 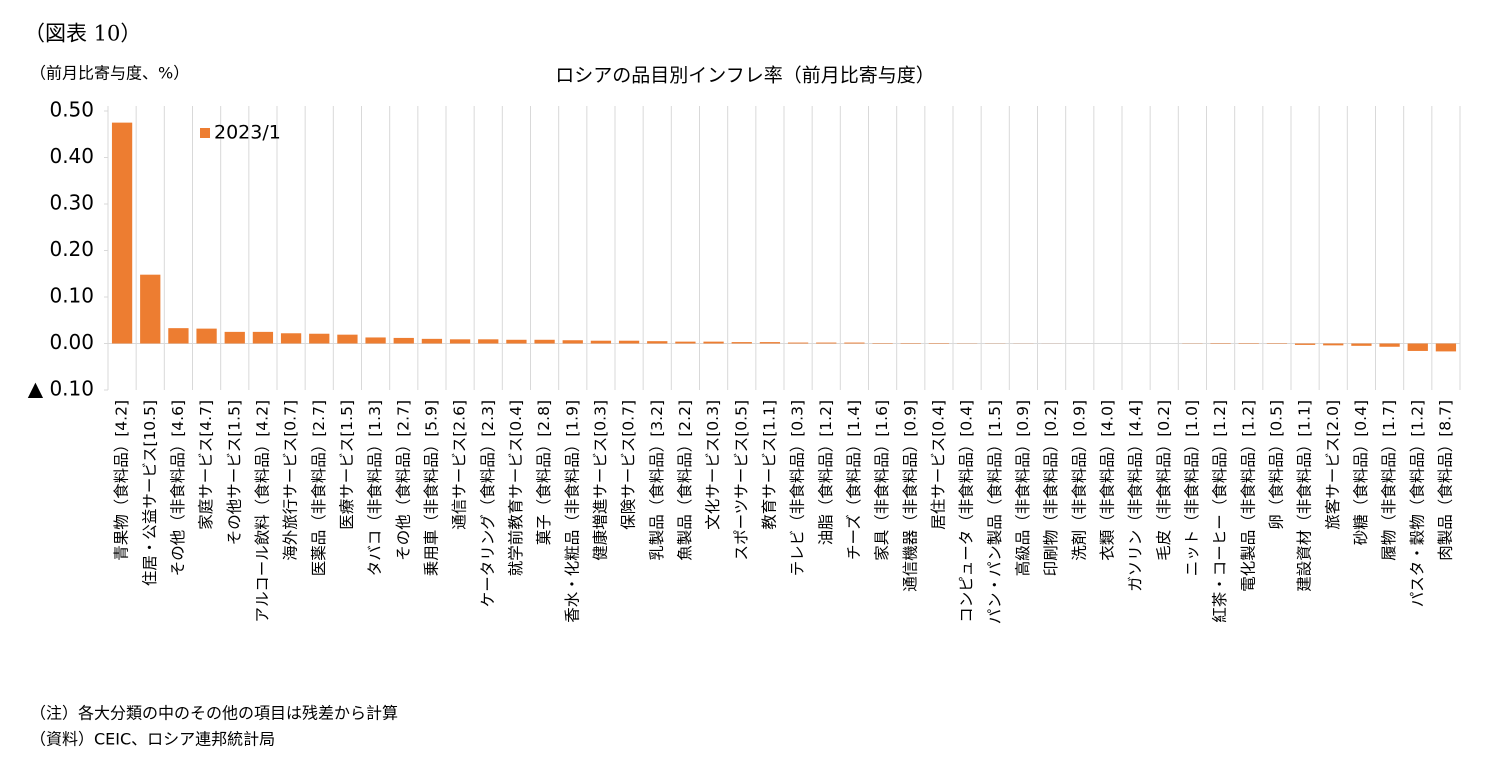 I want to click on x-tick-label: 肉製品（食料品）[8.7], so click(x=1445, y=480).